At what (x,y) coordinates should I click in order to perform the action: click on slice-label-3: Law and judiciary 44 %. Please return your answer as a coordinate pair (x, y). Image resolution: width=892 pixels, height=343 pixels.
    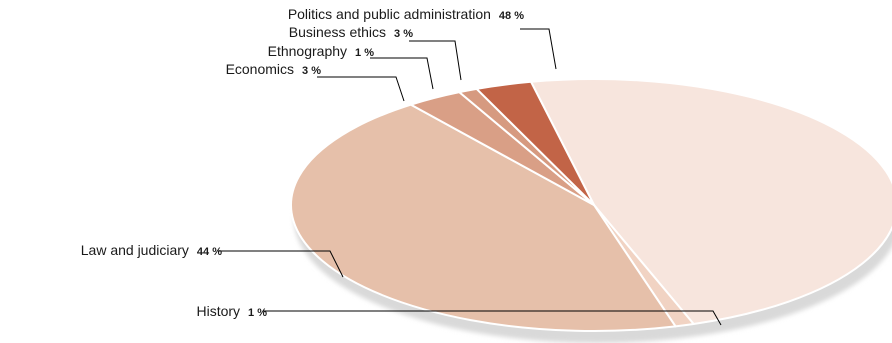
    Looking at the image, I should click on (151, 250).